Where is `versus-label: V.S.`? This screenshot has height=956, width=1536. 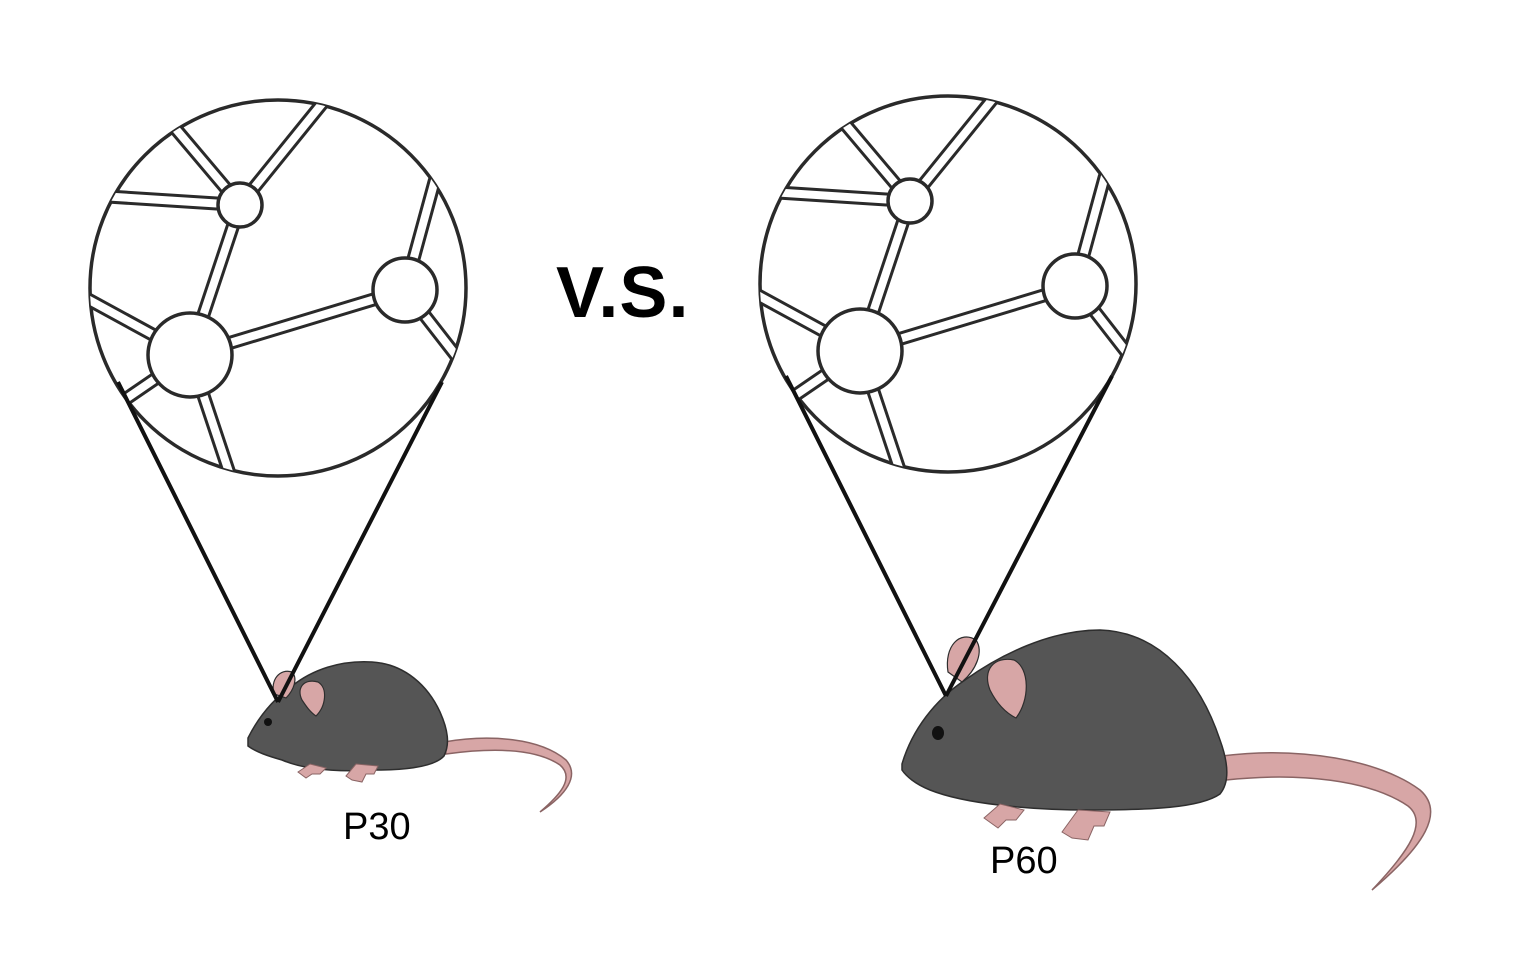
versus-label: V.S. is located at coordinates (623, 293).